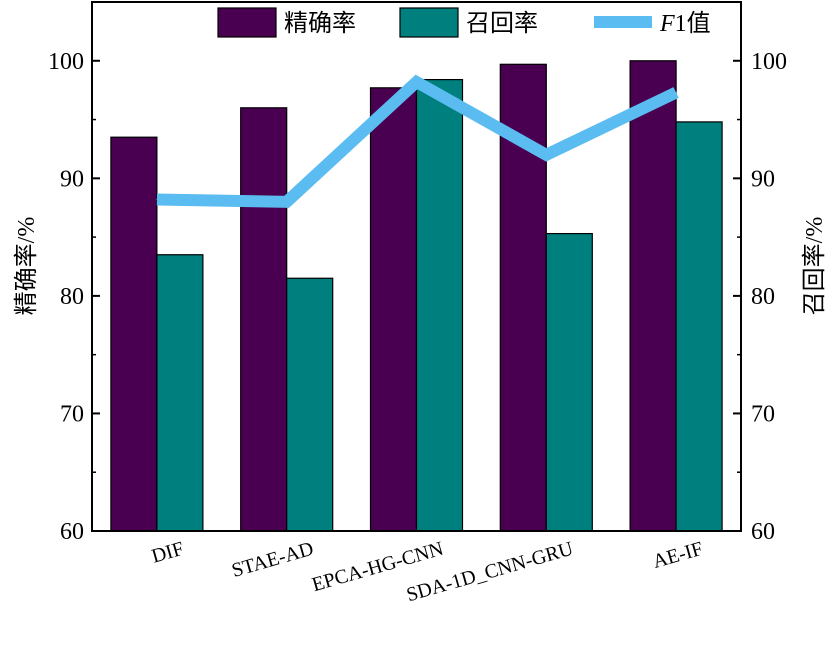 This screenshot has width=839, height=650. What do you see at coordinates (167, 553) in the screenshot?
I see `x-tick-label-0: DIF` at bounding box center [167, 553].